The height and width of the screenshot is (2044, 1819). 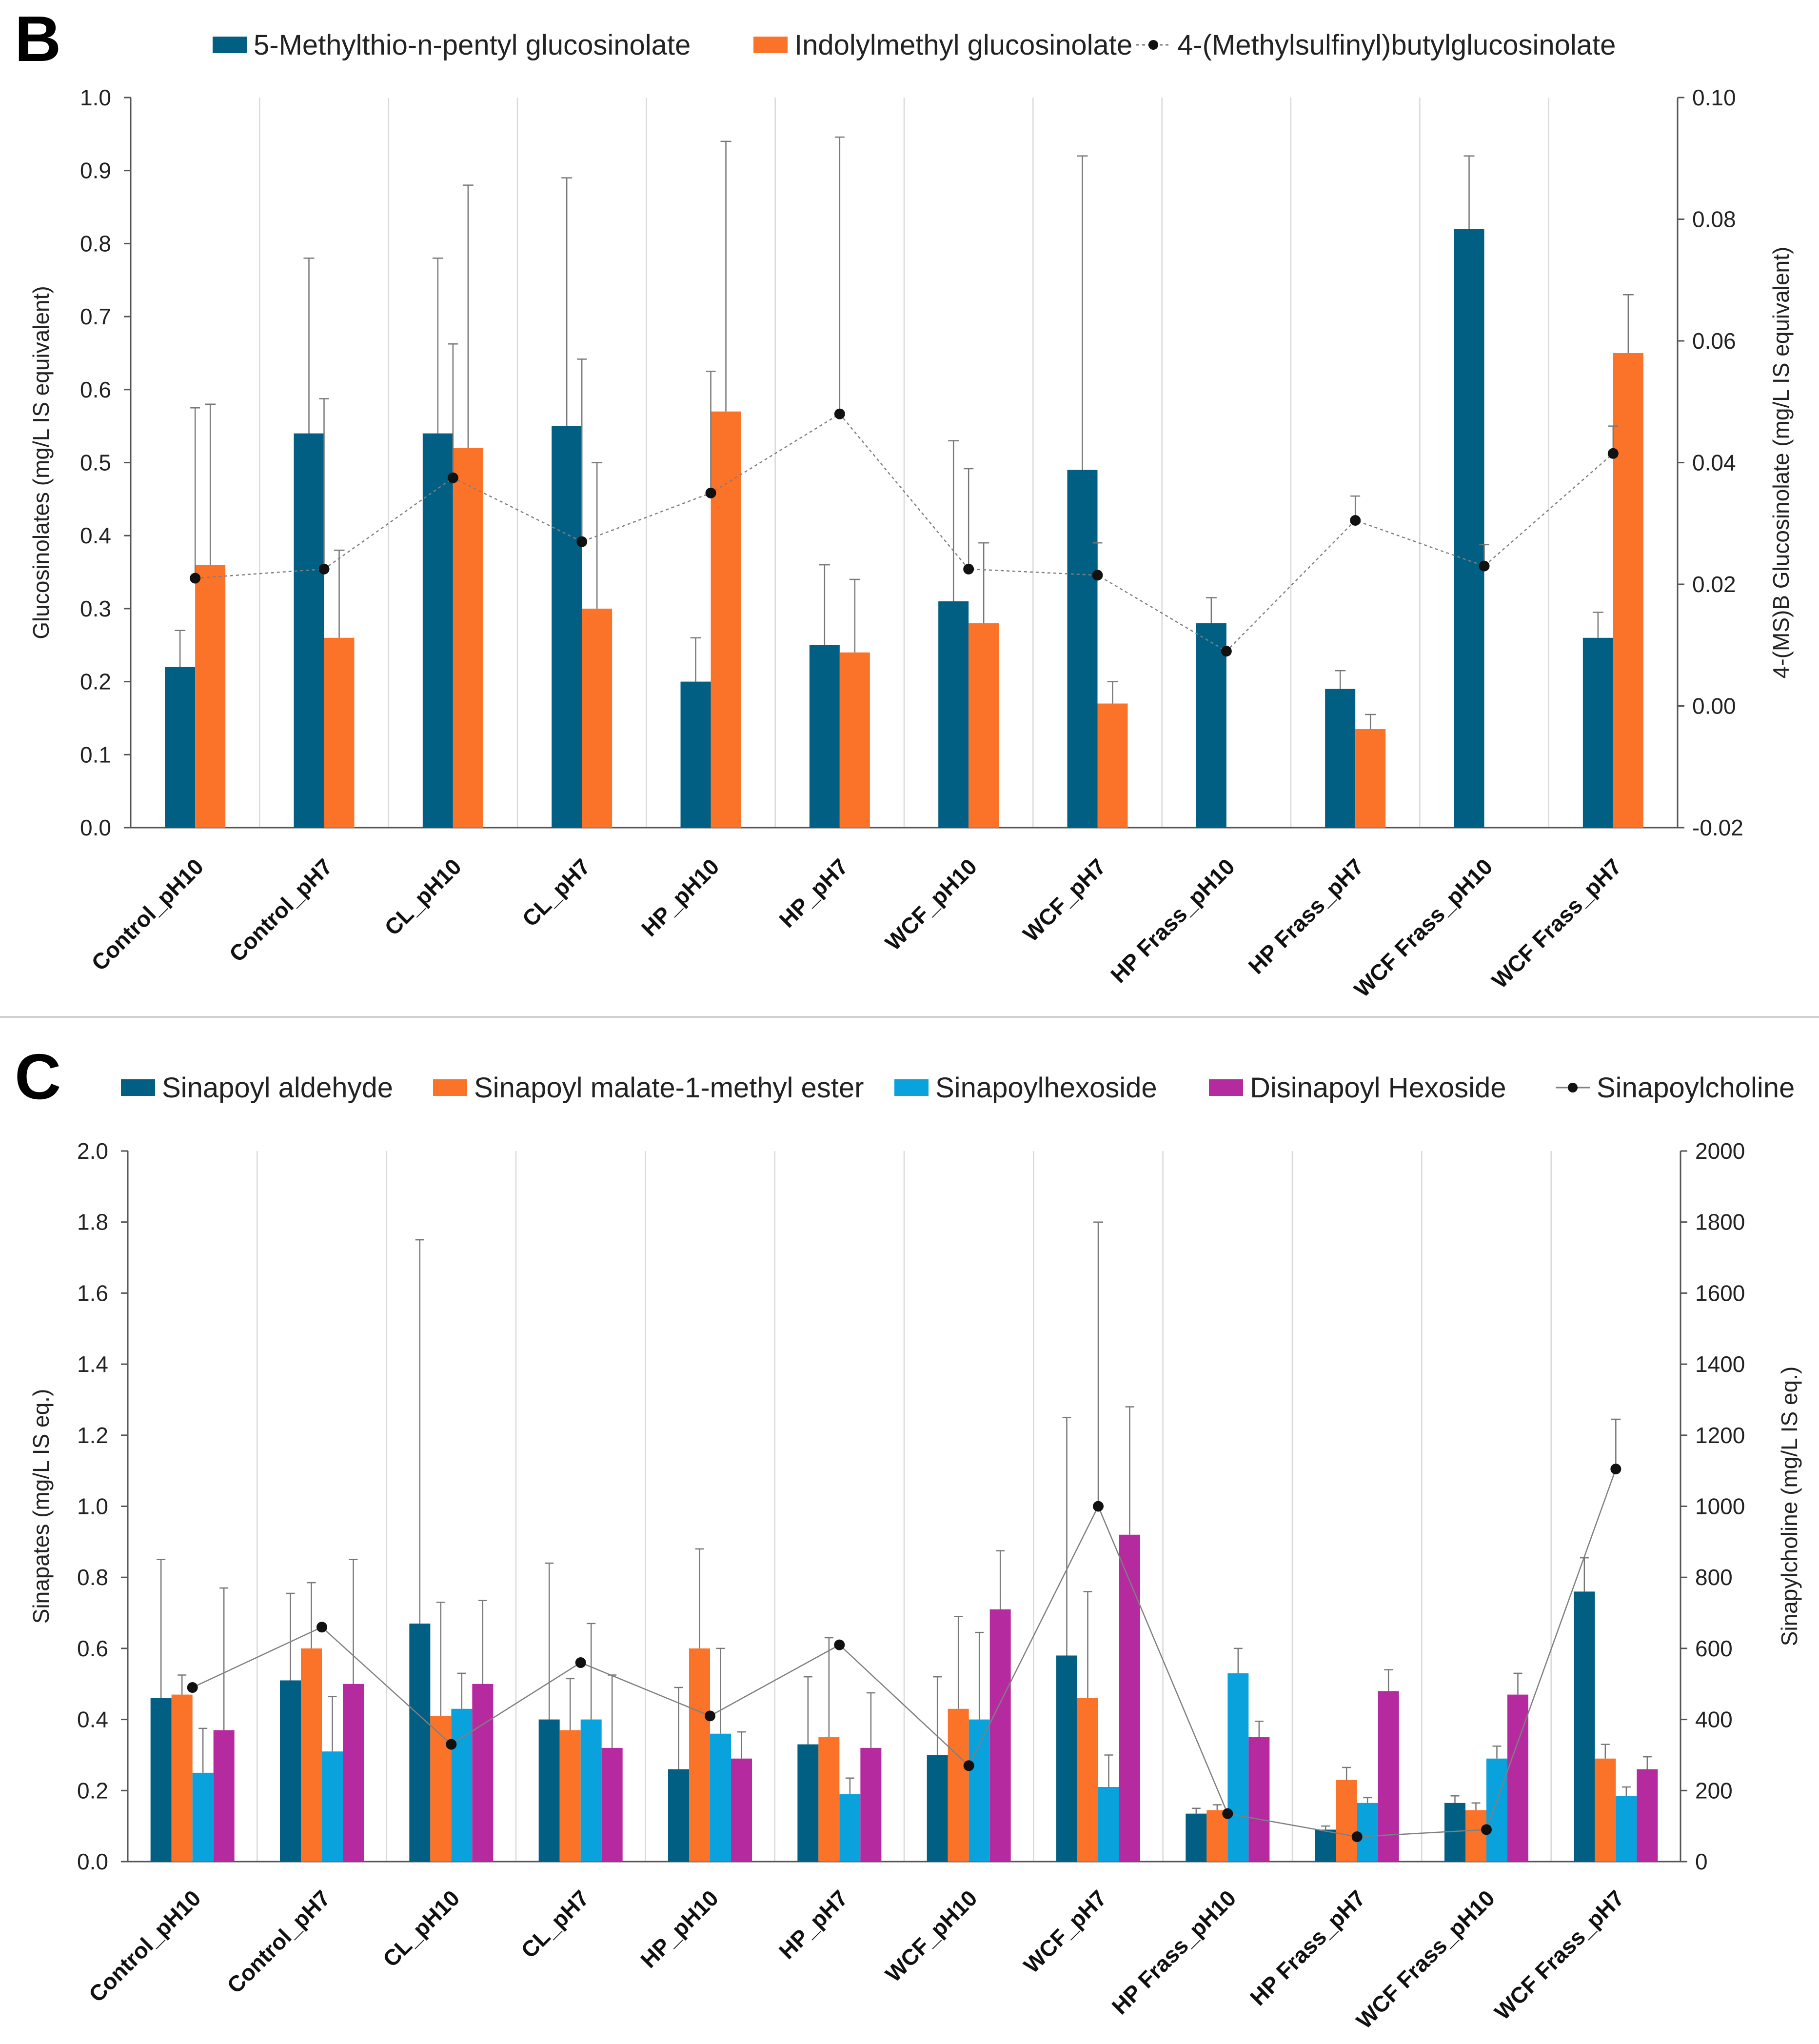 What do you see at coordinates (963, 45) in the screenshot?
I see `legend-label-indolylmethyl-glucosinolate: Indolylmethyl glucosinolate` at bounding box center [963, 45].